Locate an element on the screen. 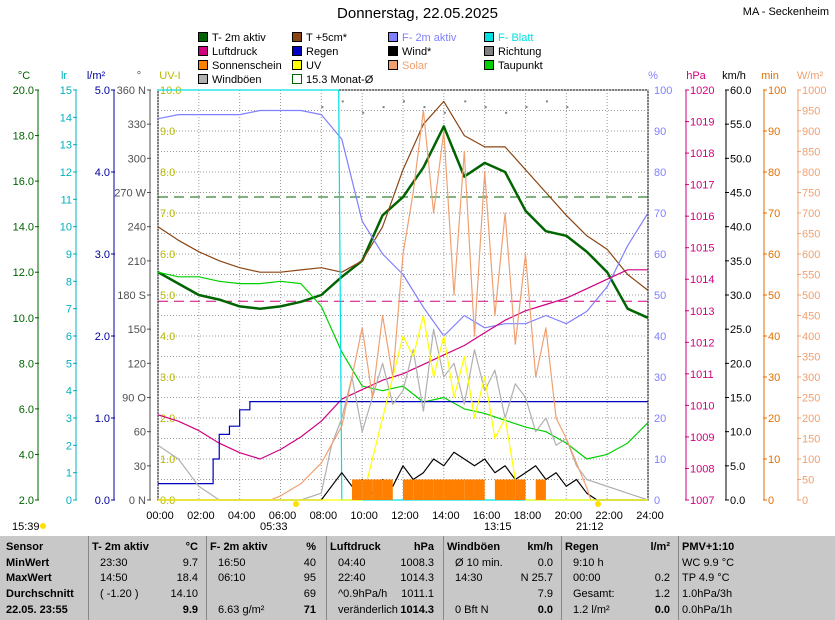  axis-tick-label: 1008 is located at coordinates (702, 469).